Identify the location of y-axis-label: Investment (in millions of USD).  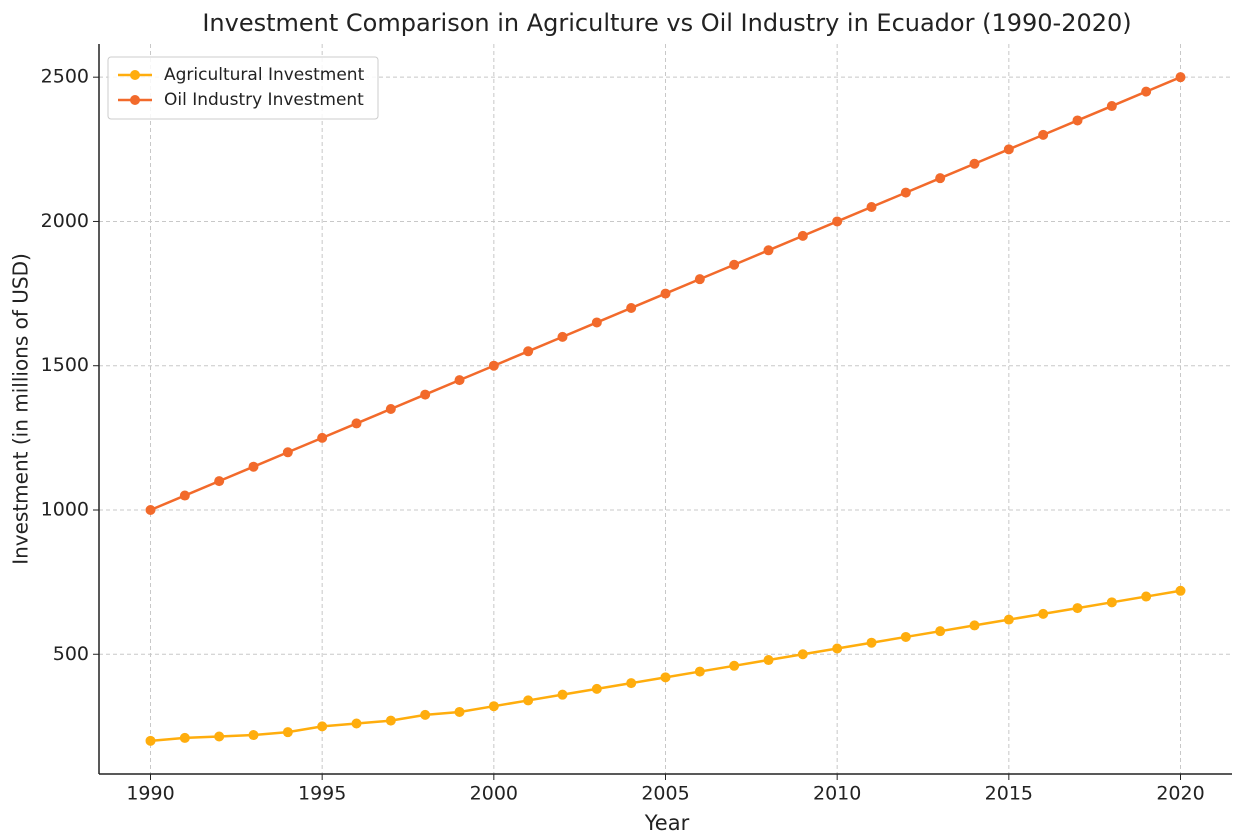
(21, 409).